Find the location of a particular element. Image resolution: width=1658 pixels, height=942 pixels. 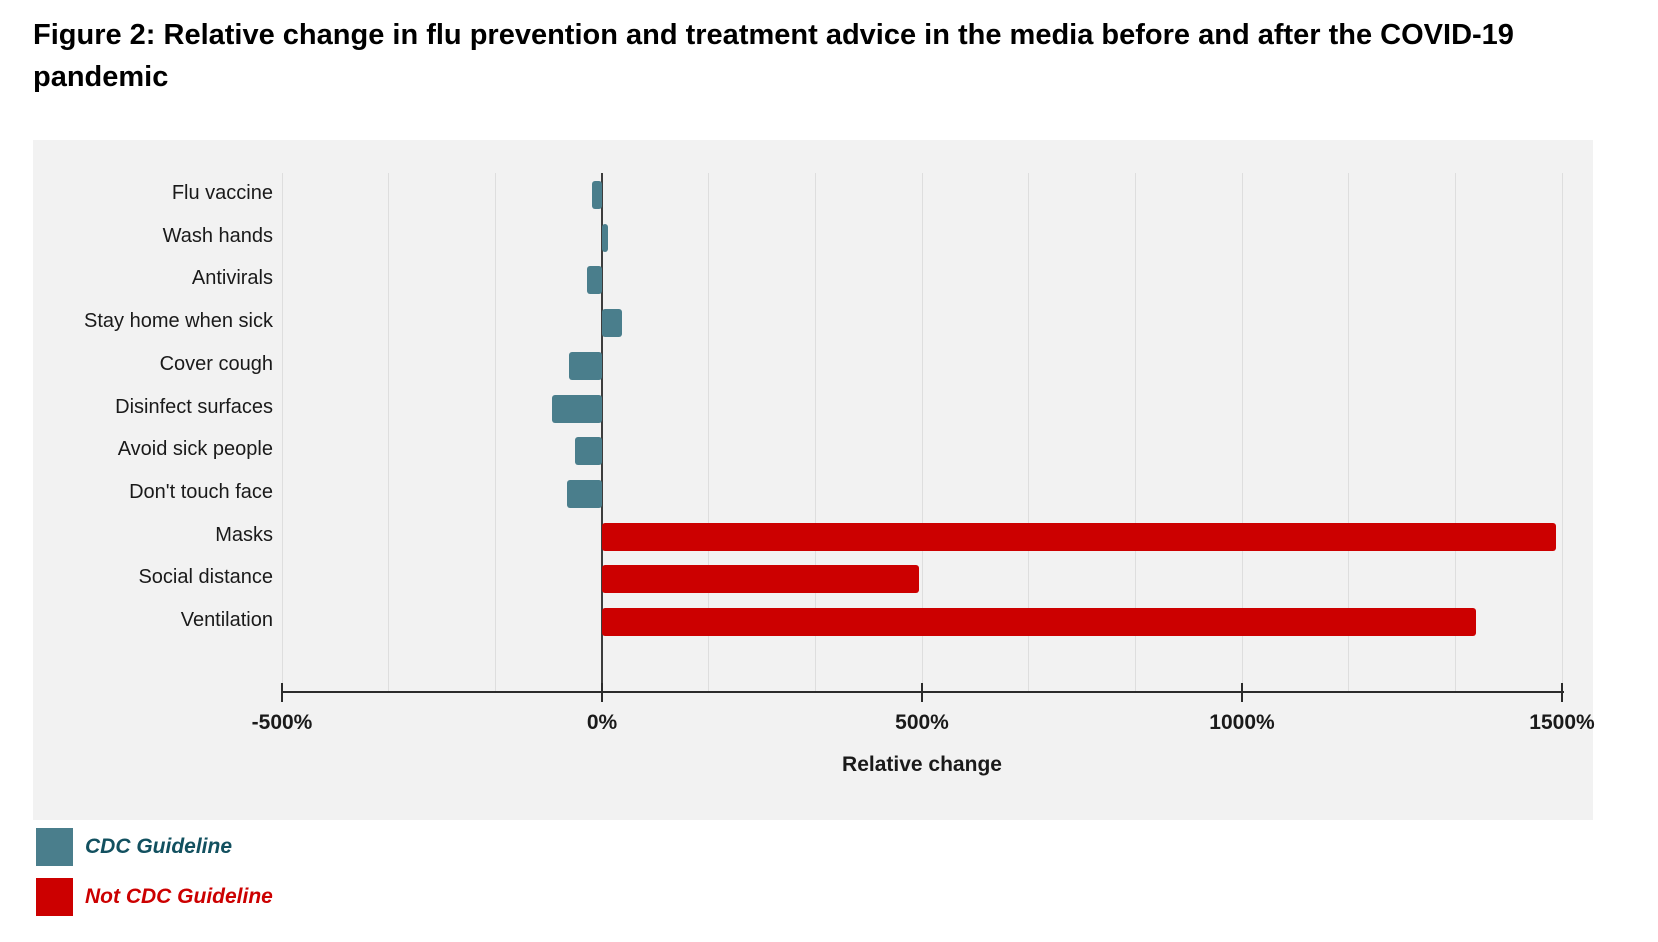

bar-cover-cough is located at coordinates (585, 365).